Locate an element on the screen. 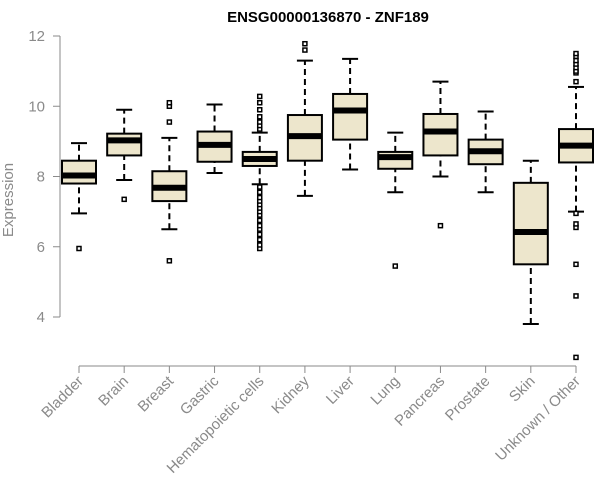 Image resolution: width=600 pixels, height=500 pixels. y-axis: 4 6 8 10 12 is located at coordinates (44, 177).